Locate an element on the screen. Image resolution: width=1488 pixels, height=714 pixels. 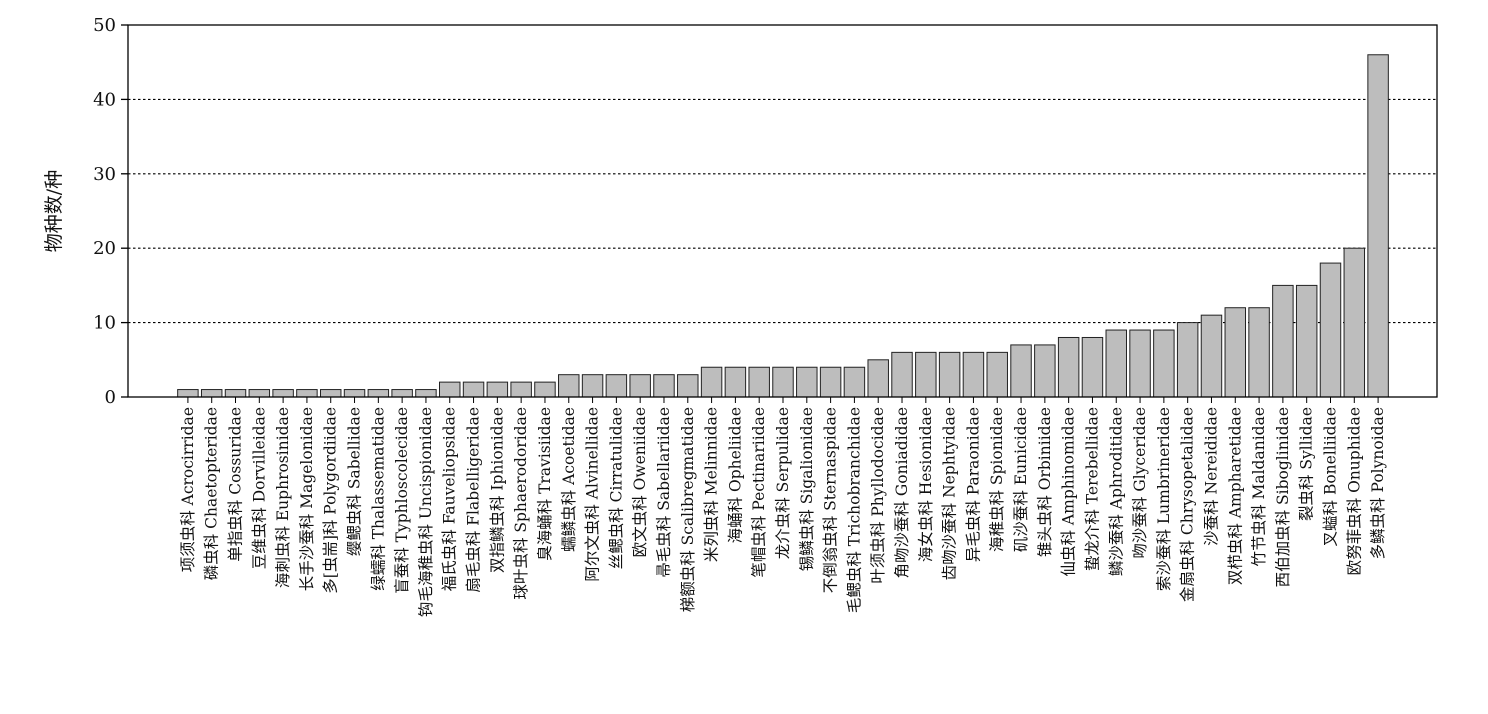
x-tick-label: 梯额虫科 Scalibregmatidae is located at coordinates (688, 509).